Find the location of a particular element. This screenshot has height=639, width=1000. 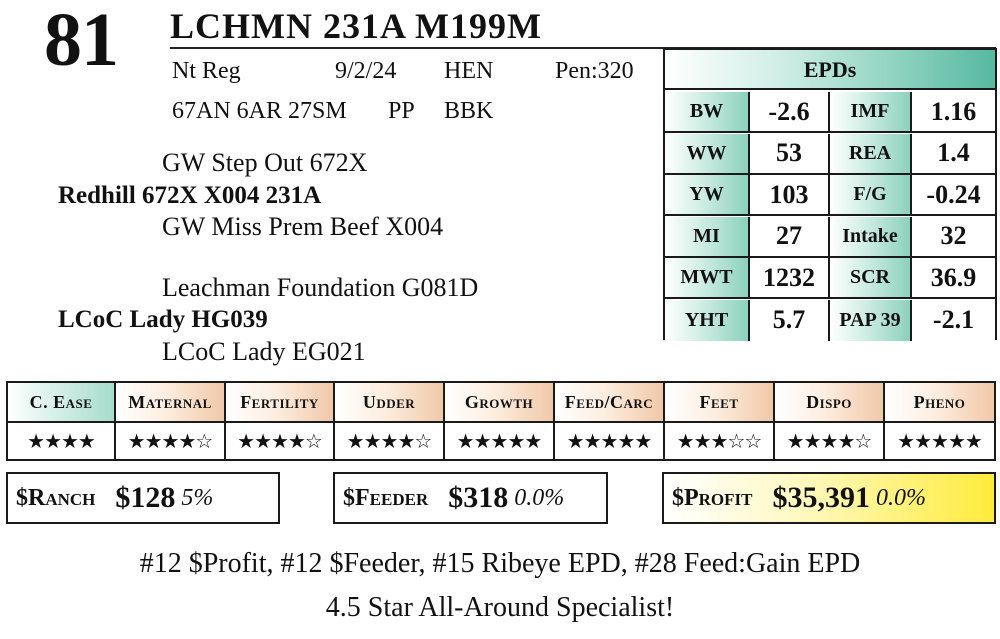

epd-trait-label: Intake is located at coordinates (871, 236).